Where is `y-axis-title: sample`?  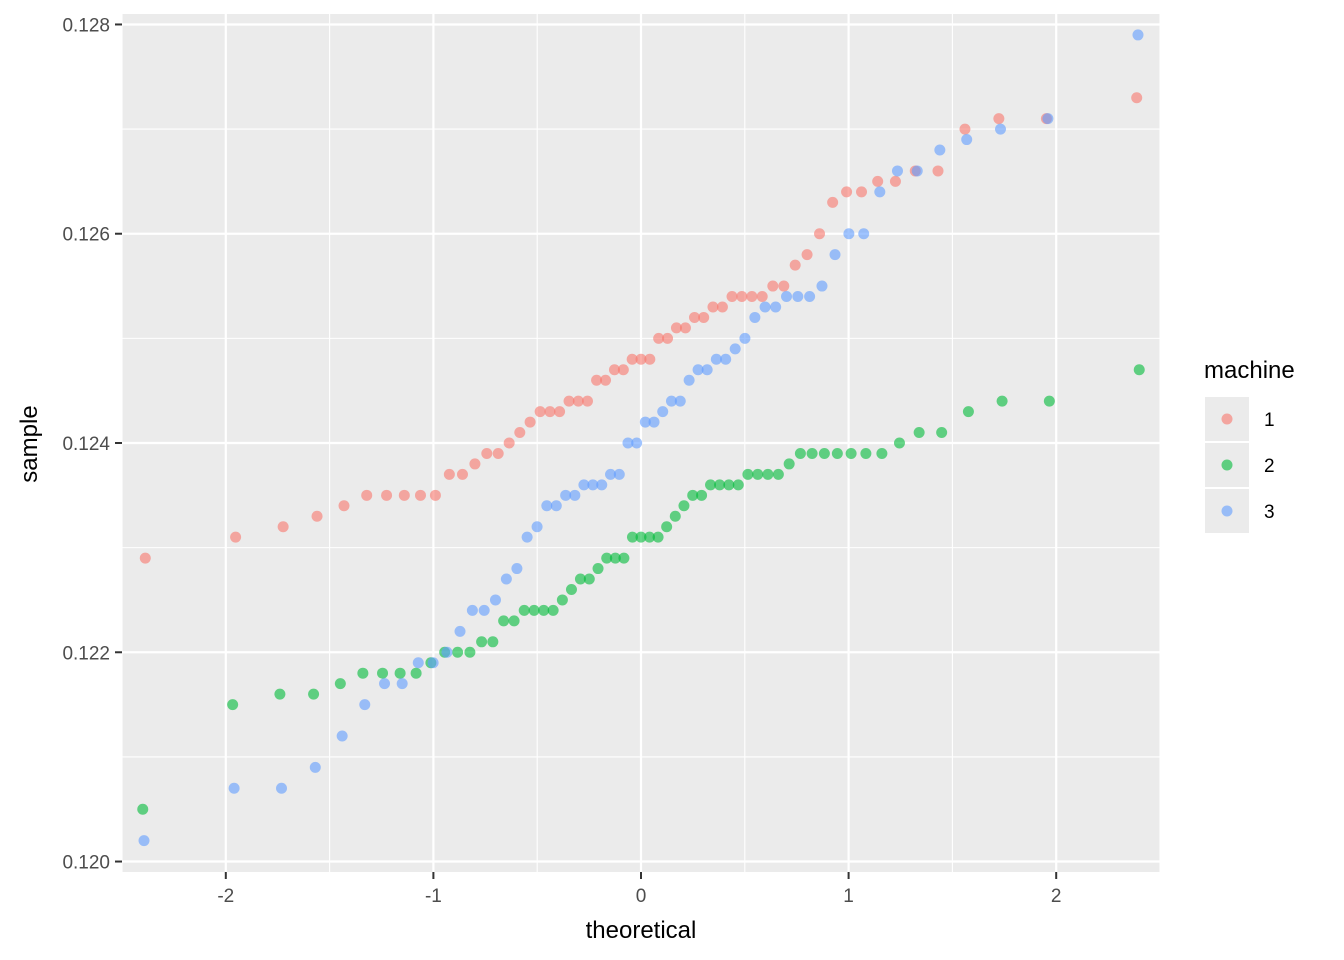 y-axis-title: sample is located at coordinates (29, 443).